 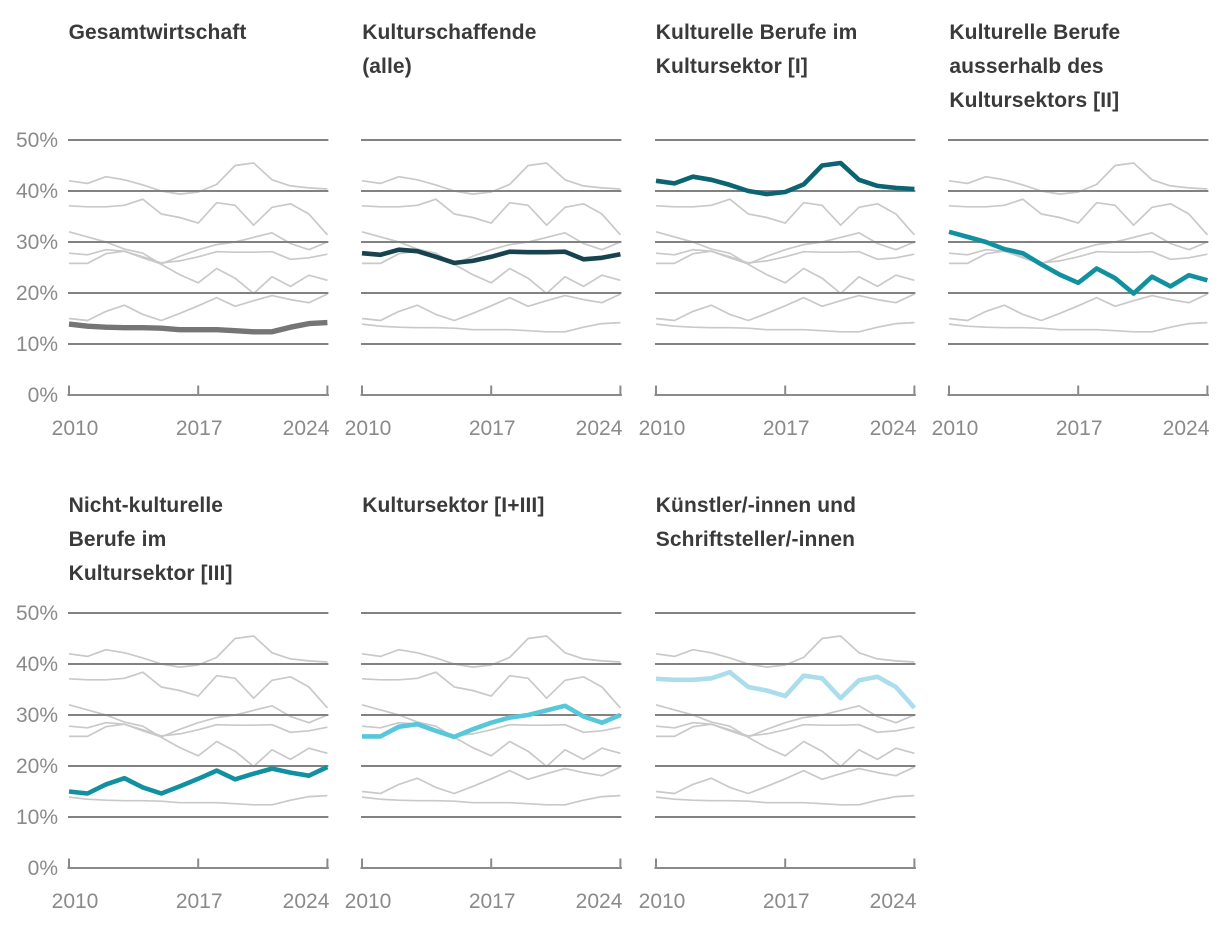 I want to click on chart-kulturelle_berufe_kultursektor: 2010 2017 2024, so click(x=777, y=289).